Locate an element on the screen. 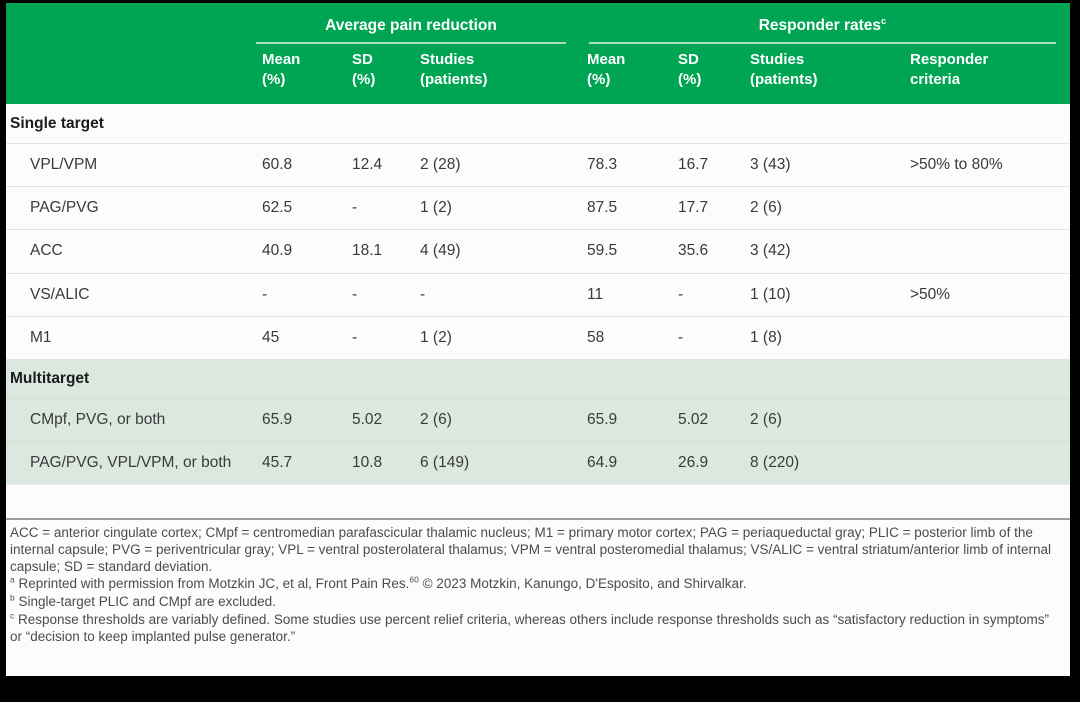 The image size is (1080, 702). table-cell: 45.7 is located at coordinates (301, 463).